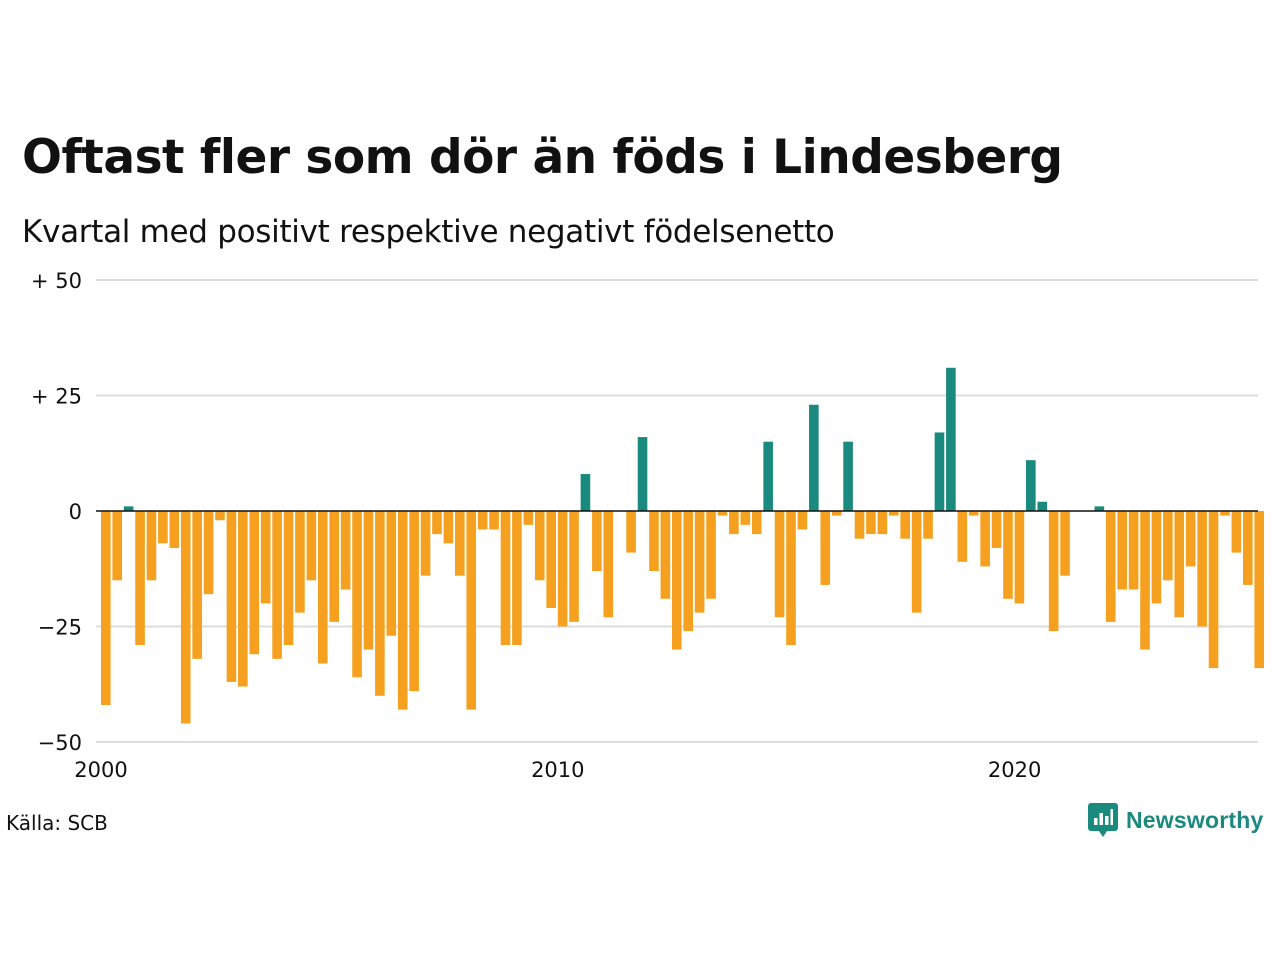  Describe the element at coordinates (557, 770) in the screenshot. I see `x-tick-label: 2010` at that location.